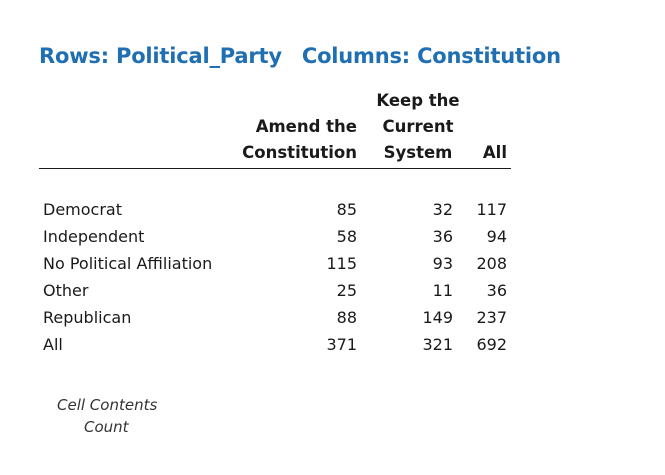  What do you see at coordinates (346, 317) in the screenshot?
I see `cell-amend: 88` at bounding box center [346, 317].